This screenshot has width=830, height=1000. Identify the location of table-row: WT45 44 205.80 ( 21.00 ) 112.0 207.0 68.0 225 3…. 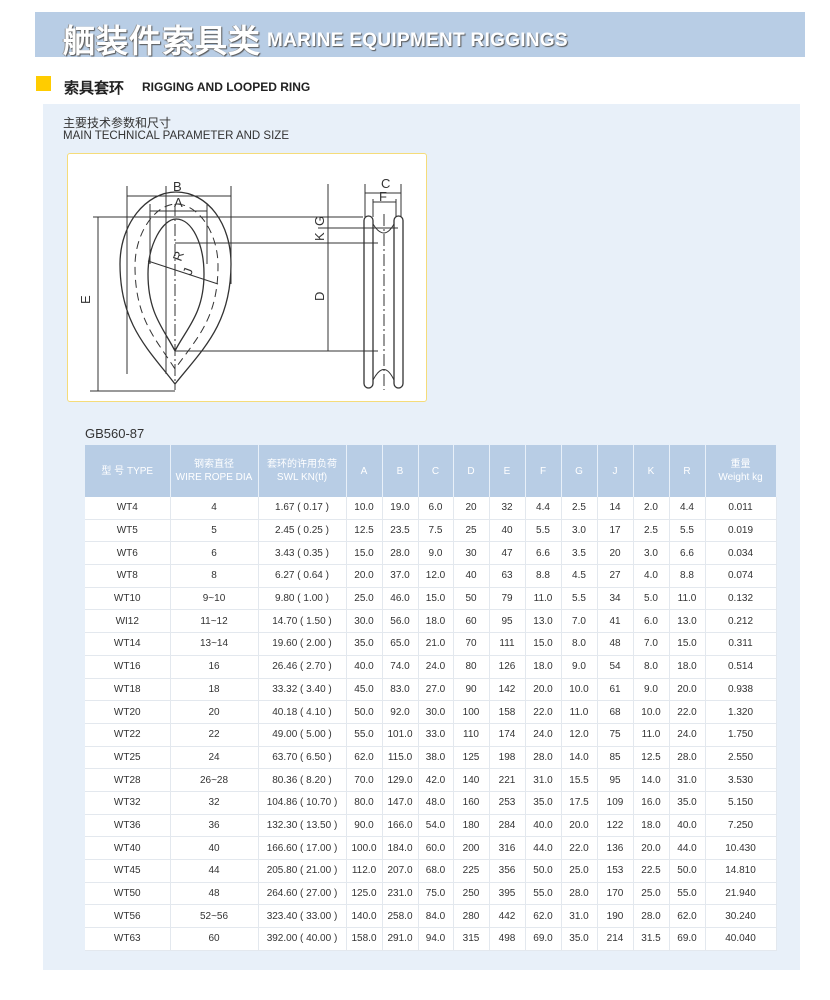
(431, 871).